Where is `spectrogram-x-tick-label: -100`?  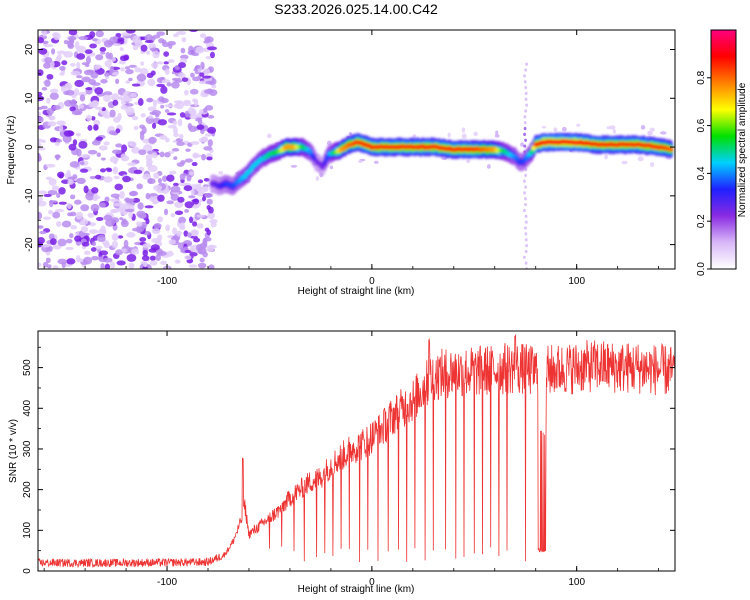
spectrogram-x-tick-label: -100 is located at coordinates (167, 281).